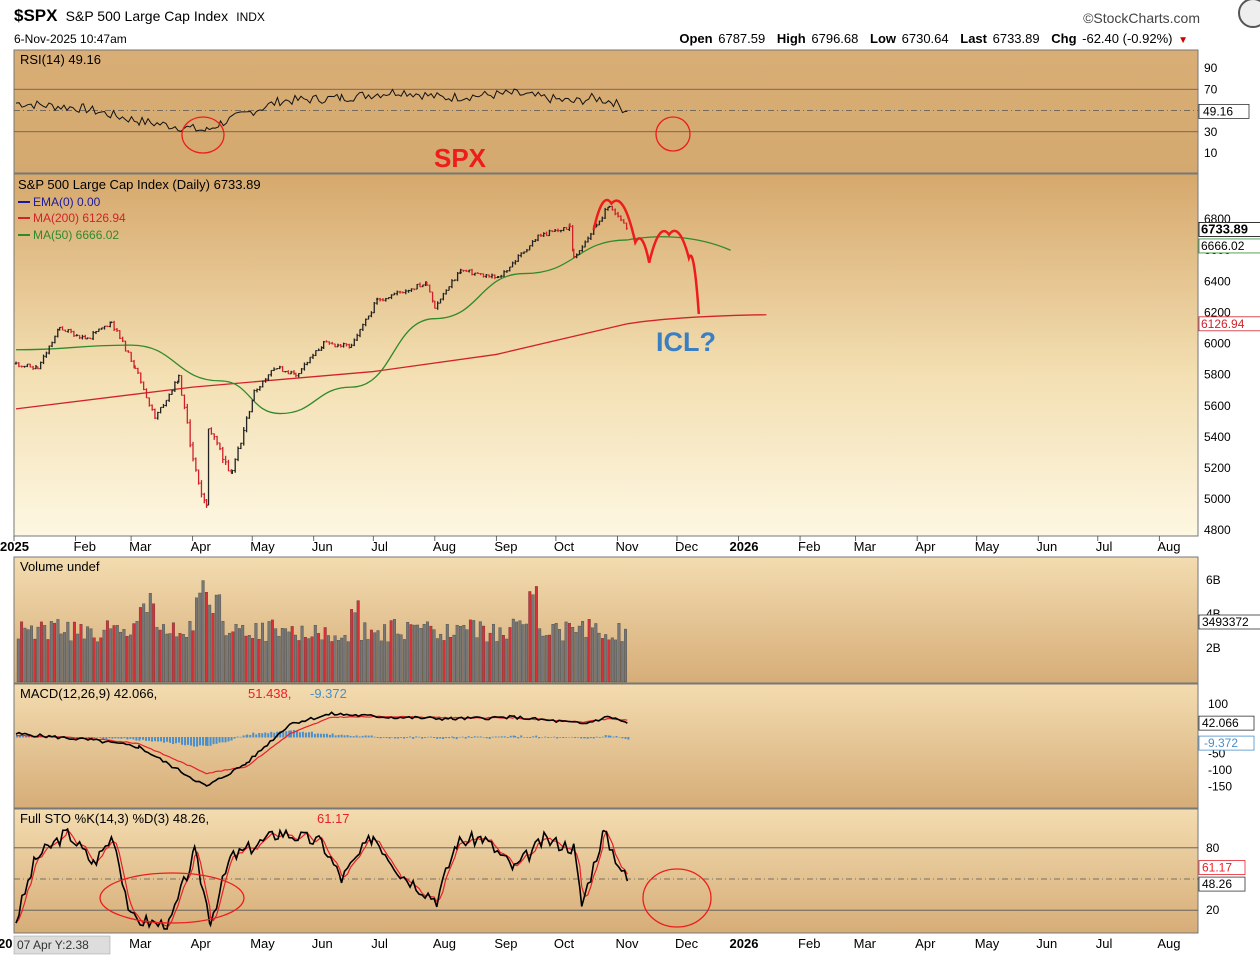  What do you see at coordinates (687, 943) in the screenshot?
I see `x2-tick-Dec: Dec` at bounding box center [687, 943].